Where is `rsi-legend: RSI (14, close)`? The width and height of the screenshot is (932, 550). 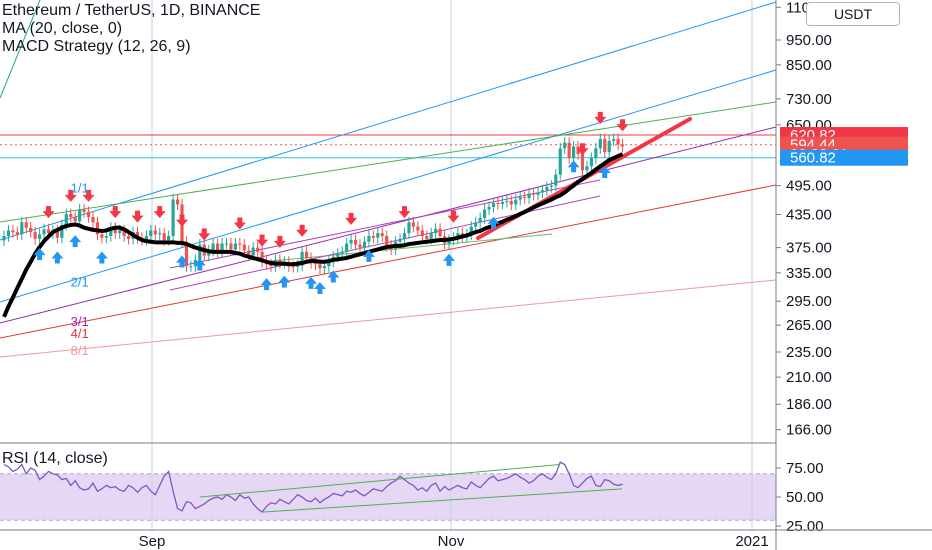
rsi-legend: RSI (14, close) is located at coordinates (55, 459).